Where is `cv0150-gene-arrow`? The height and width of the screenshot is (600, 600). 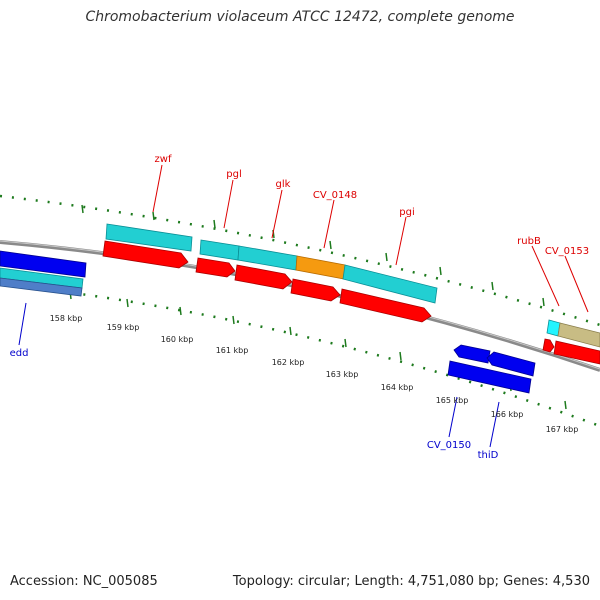 cv0150-gene-arrow is located at coordinates (472, 354).